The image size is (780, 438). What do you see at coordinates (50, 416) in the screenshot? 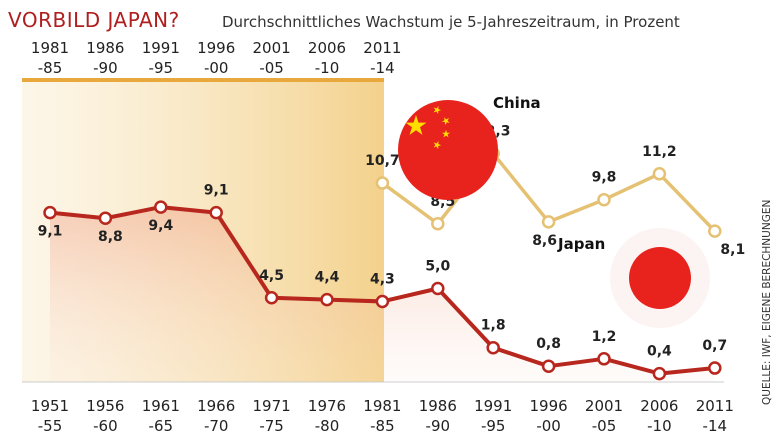
I see `japan-x-tick-label: 1951 -55` at bounding box center [50, 416].